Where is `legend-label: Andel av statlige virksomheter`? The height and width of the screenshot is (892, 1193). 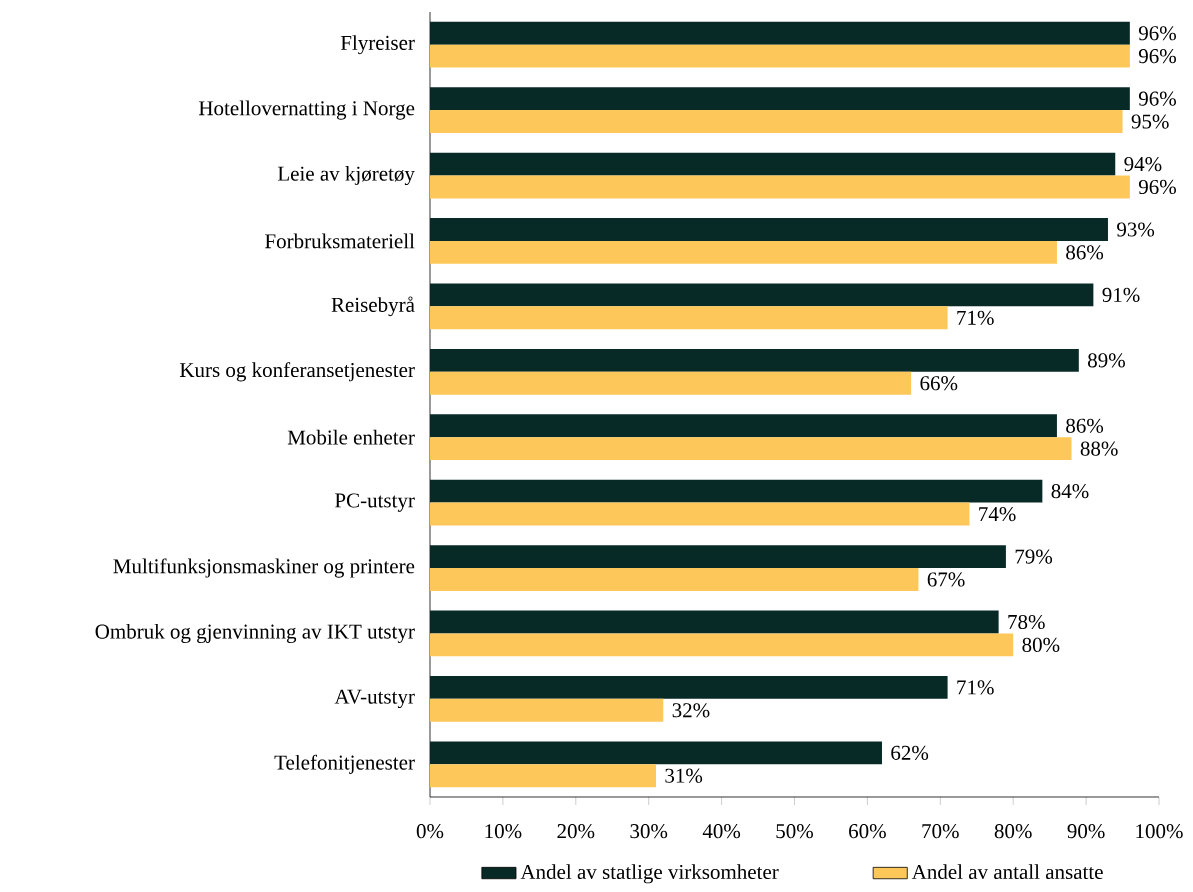 legend-label: Andel av statlige virksomheter is located at coordinates (649, 874).